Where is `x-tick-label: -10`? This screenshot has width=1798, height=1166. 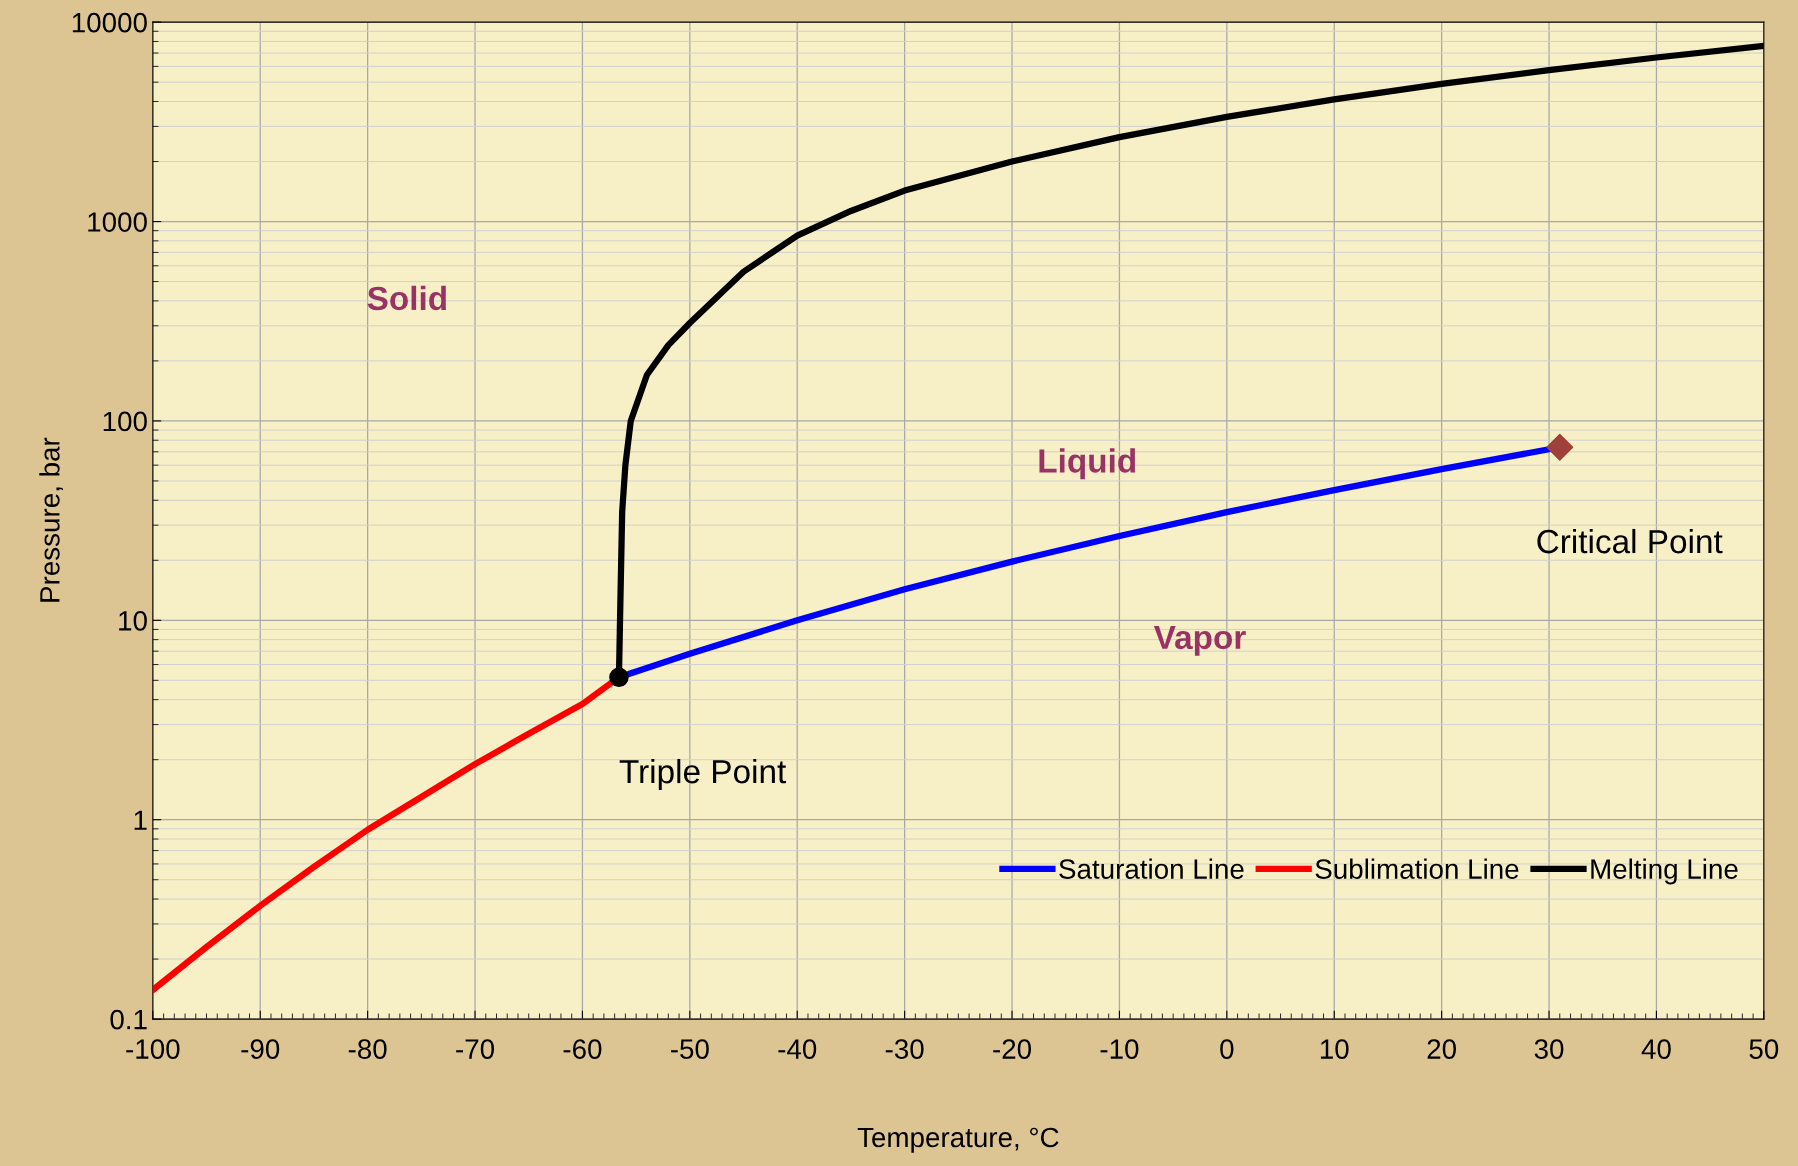
x-tick-label: -10 is located at coordinates (1119, 1049).